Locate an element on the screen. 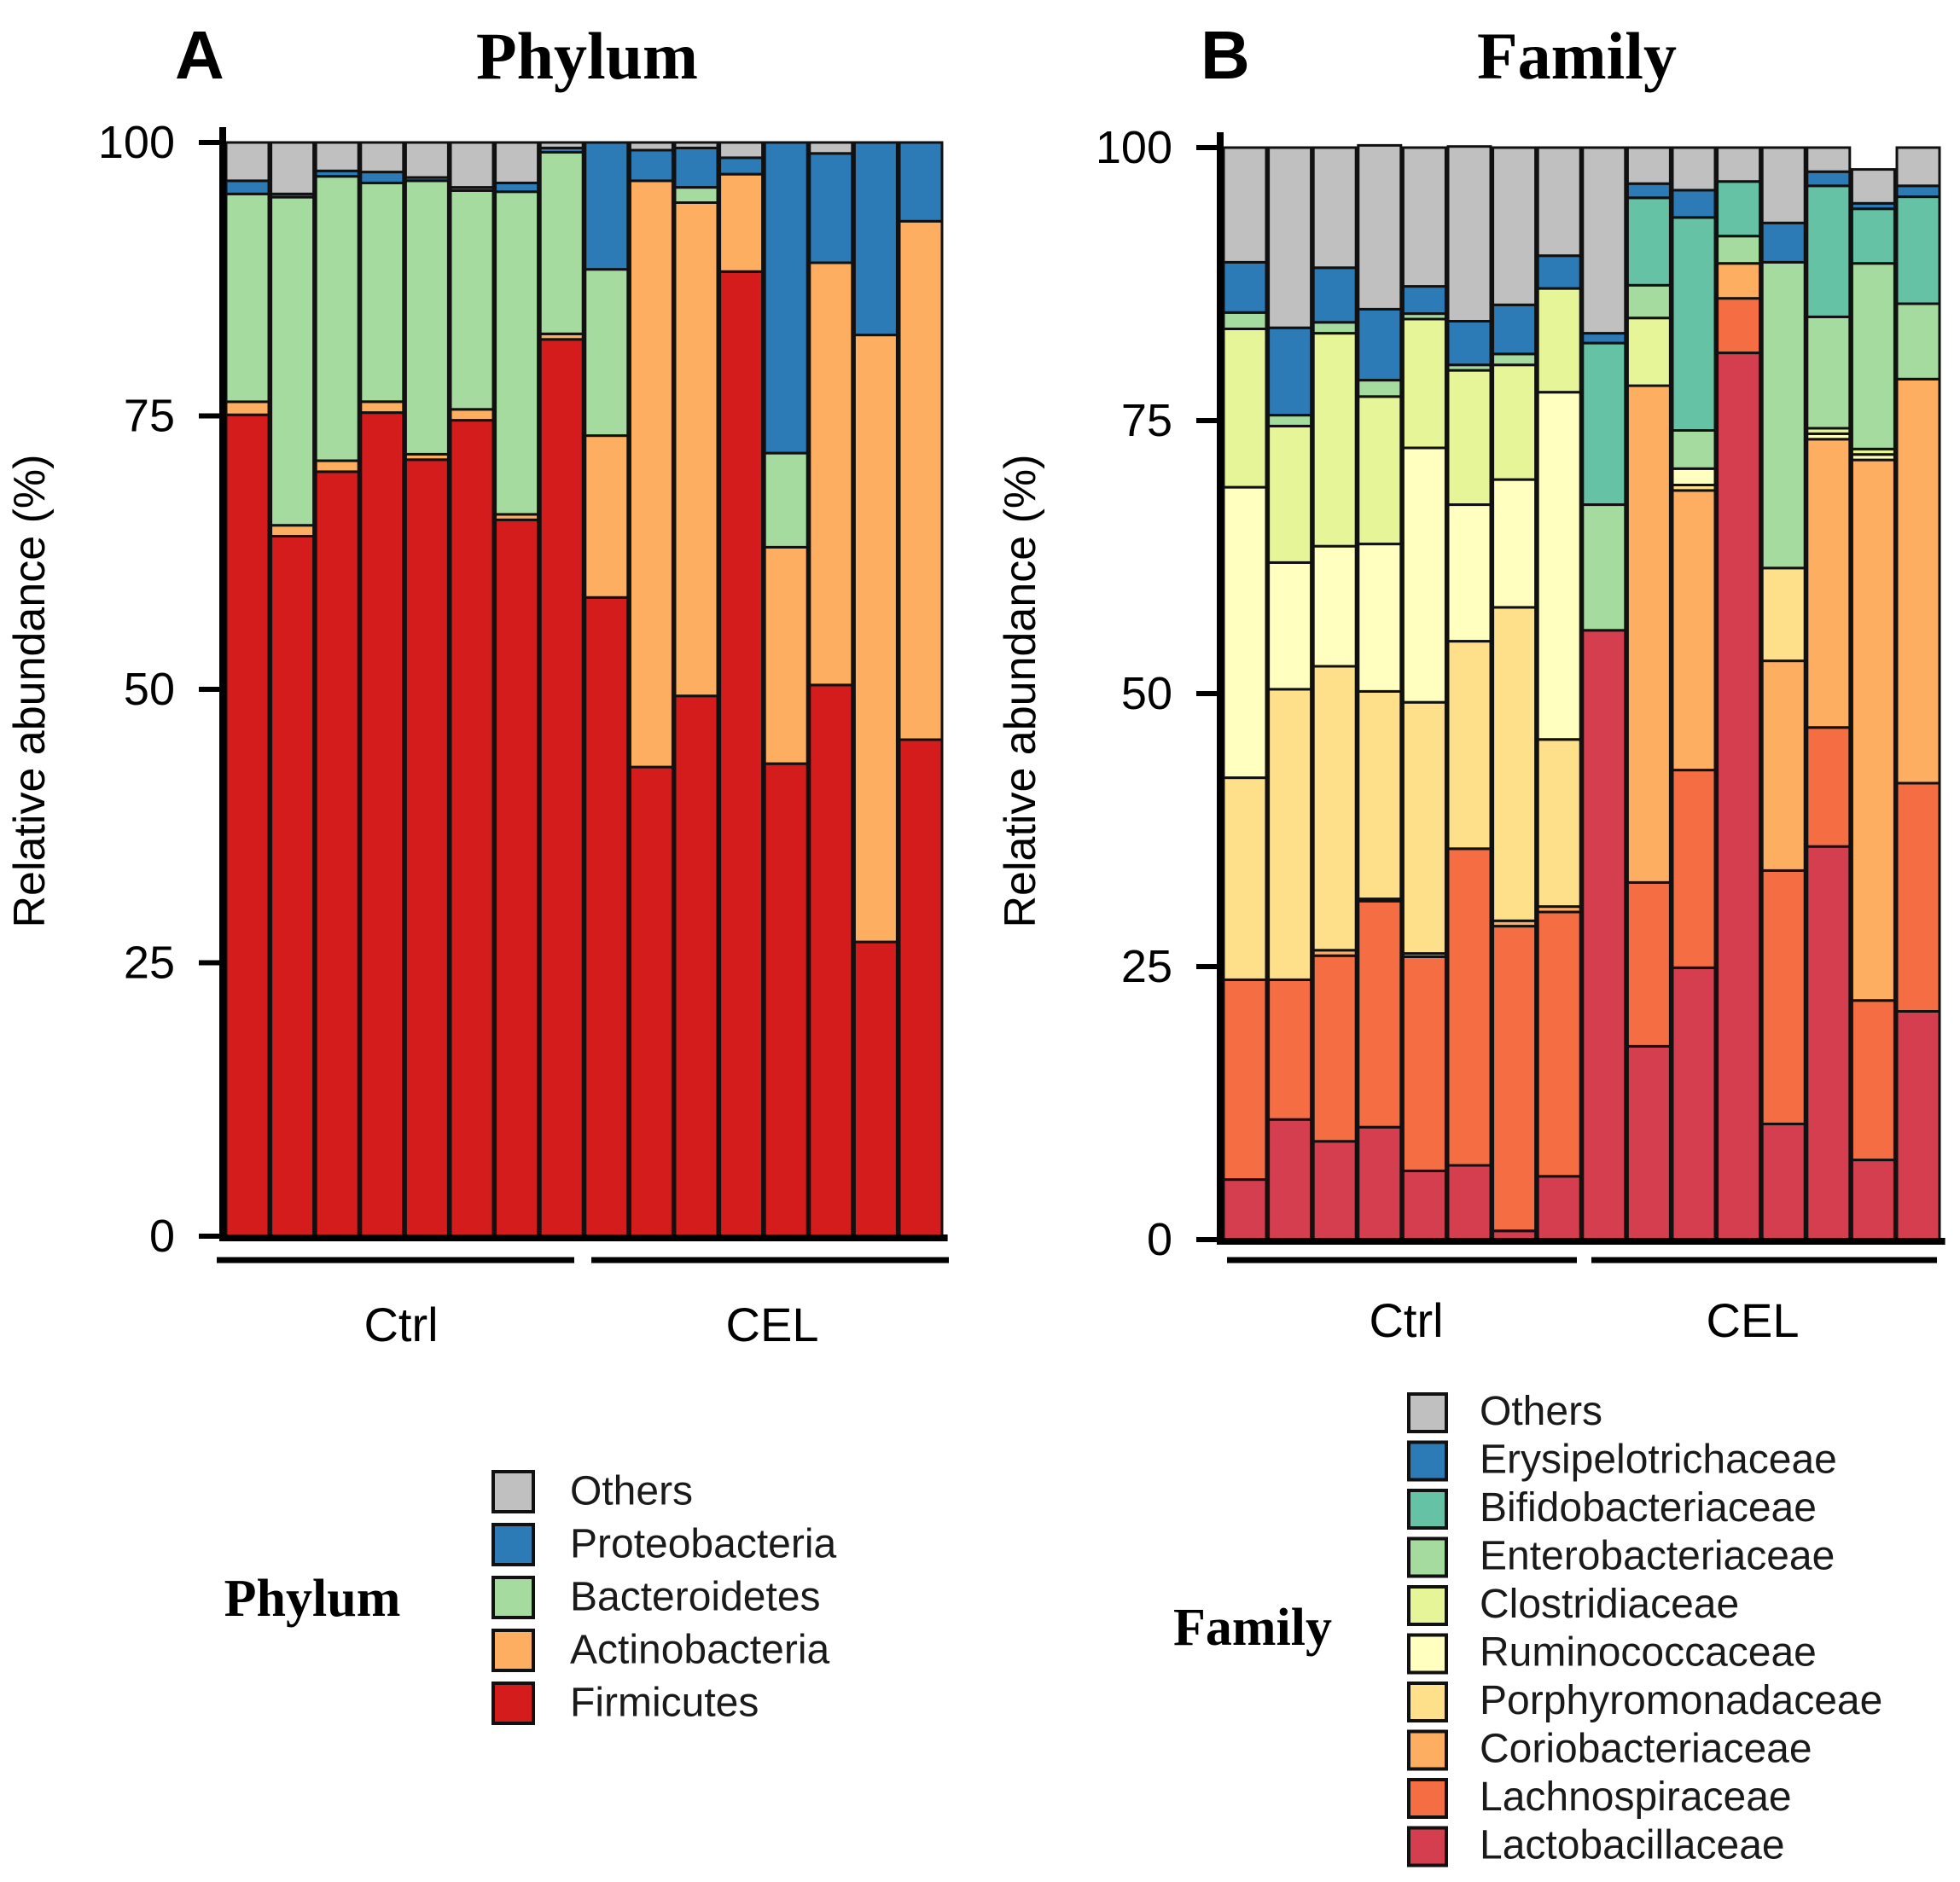 This screenshot has width=1960, height=1882. group-label: Ctrl is located at coordinates (1406, 1320).